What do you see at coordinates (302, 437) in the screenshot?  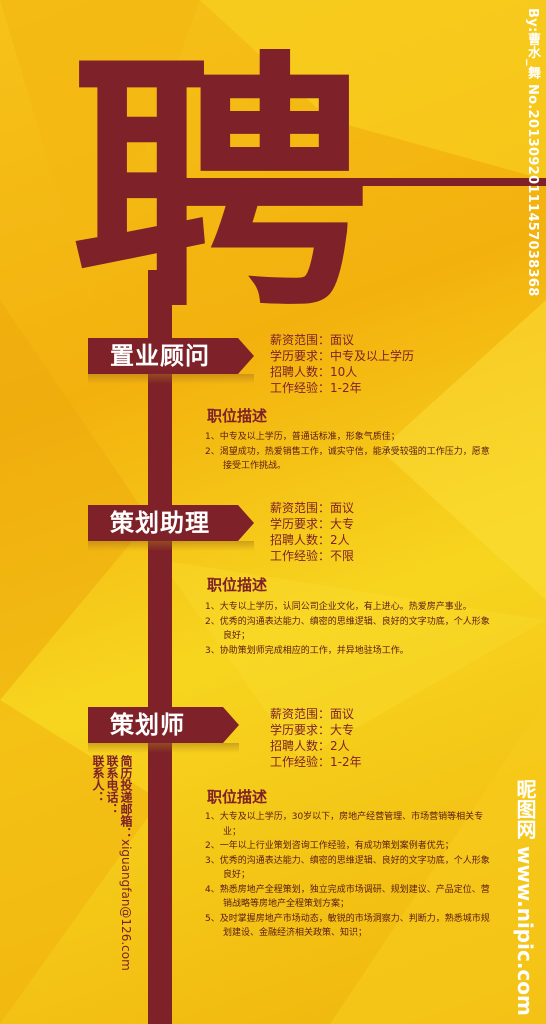 I see `desc-1-item: 1、中专及以上学历，普通话标准，形象气质佳；` at bounding box center [302, 437].